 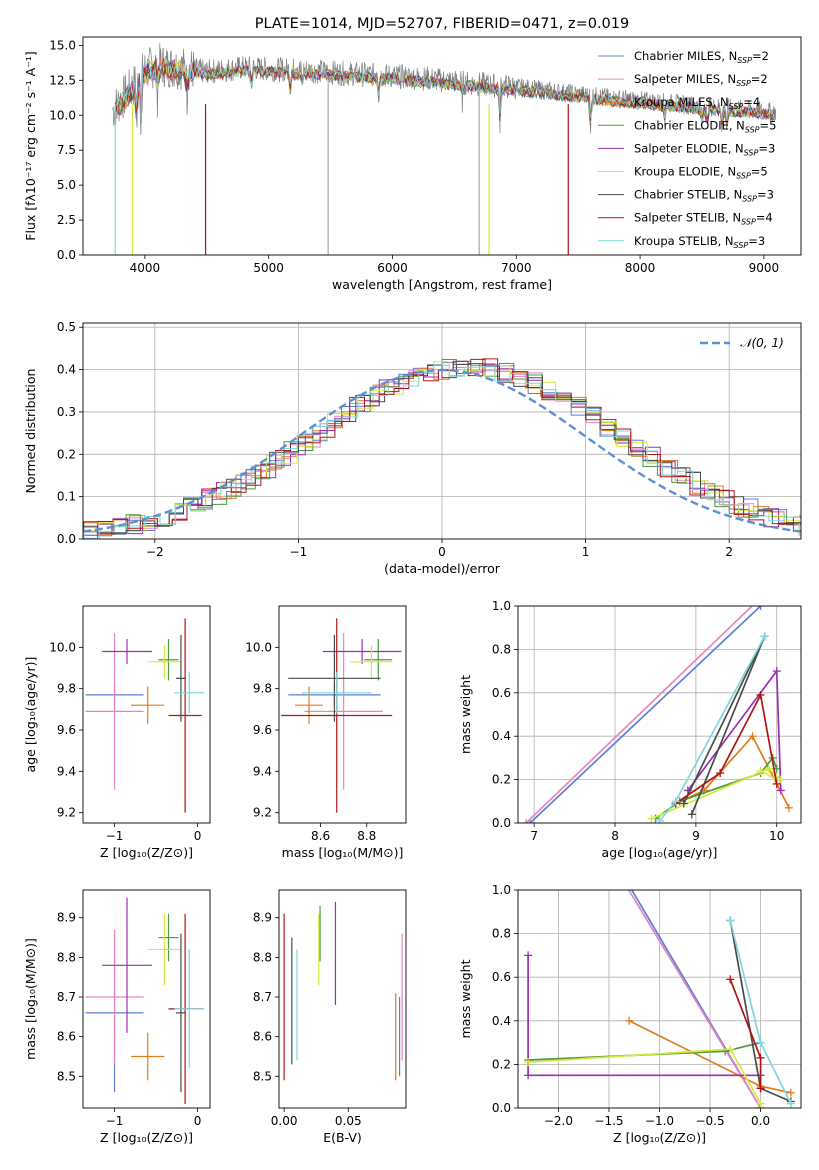 I want to click on series-line-chabrier_miles, so click(x=645, y=714).